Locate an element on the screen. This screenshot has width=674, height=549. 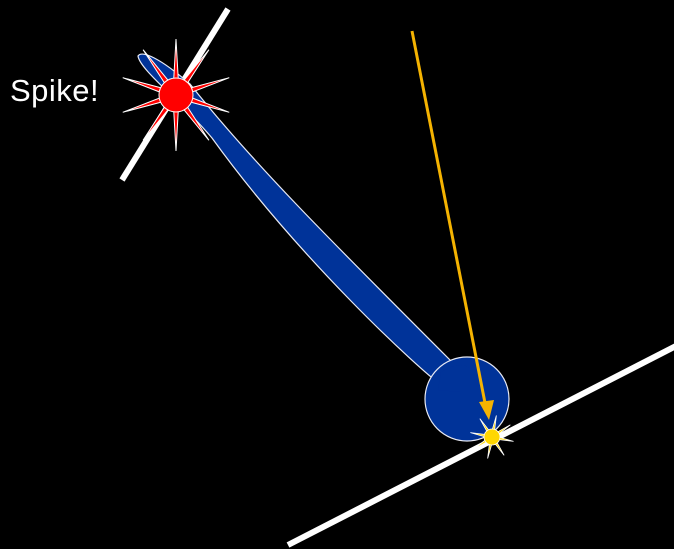
arrow-down-icon is located at coordinates (452, 225).